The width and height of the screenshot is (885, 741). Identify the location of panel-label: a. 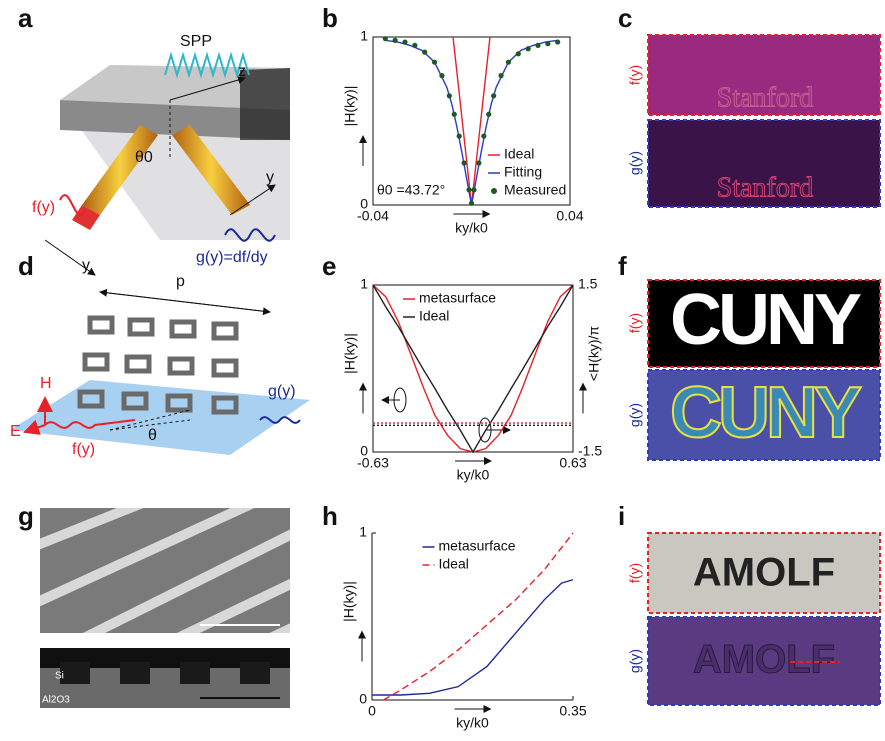
(25, 18).